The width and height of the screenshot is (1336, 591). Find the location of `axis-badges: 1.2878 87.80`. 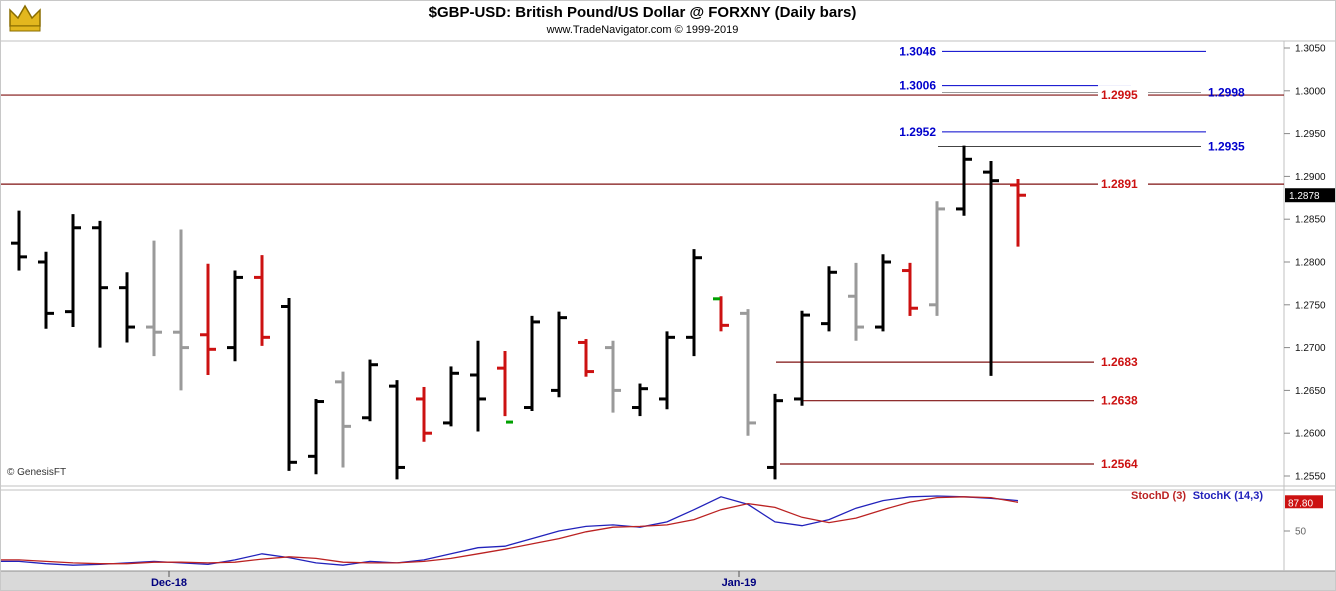

axis-badges: 1.2878 87.80 is located at coordinates (1310, 348).